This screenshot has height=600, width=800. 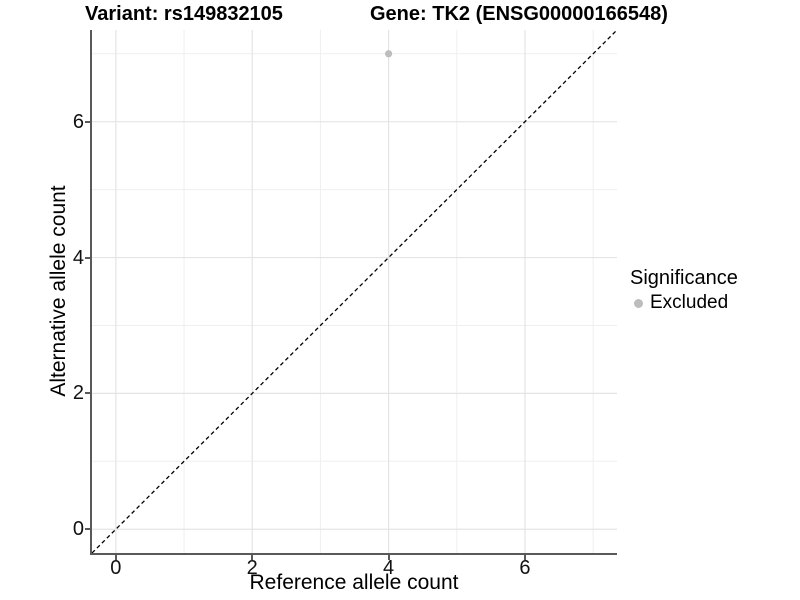 I want to click on legend-point-icon, so click(x=638, y=303).